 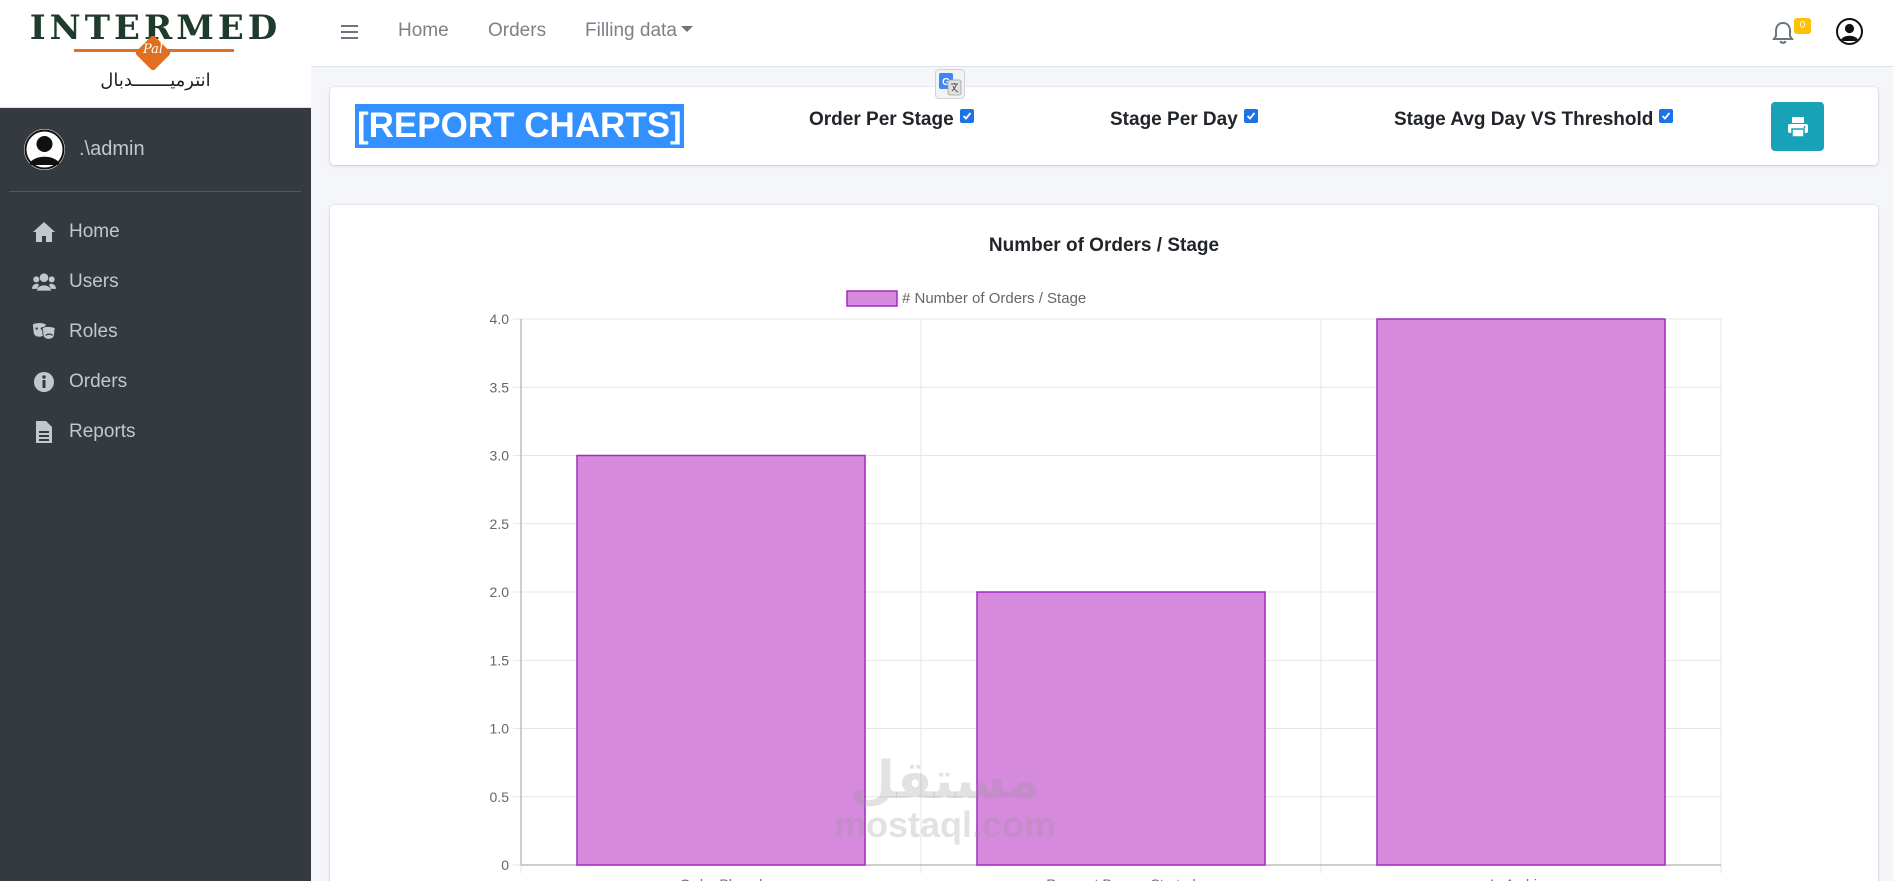 I want to click on nav-dropdown-filling-data: Filling data, so click(x=639, y=31).